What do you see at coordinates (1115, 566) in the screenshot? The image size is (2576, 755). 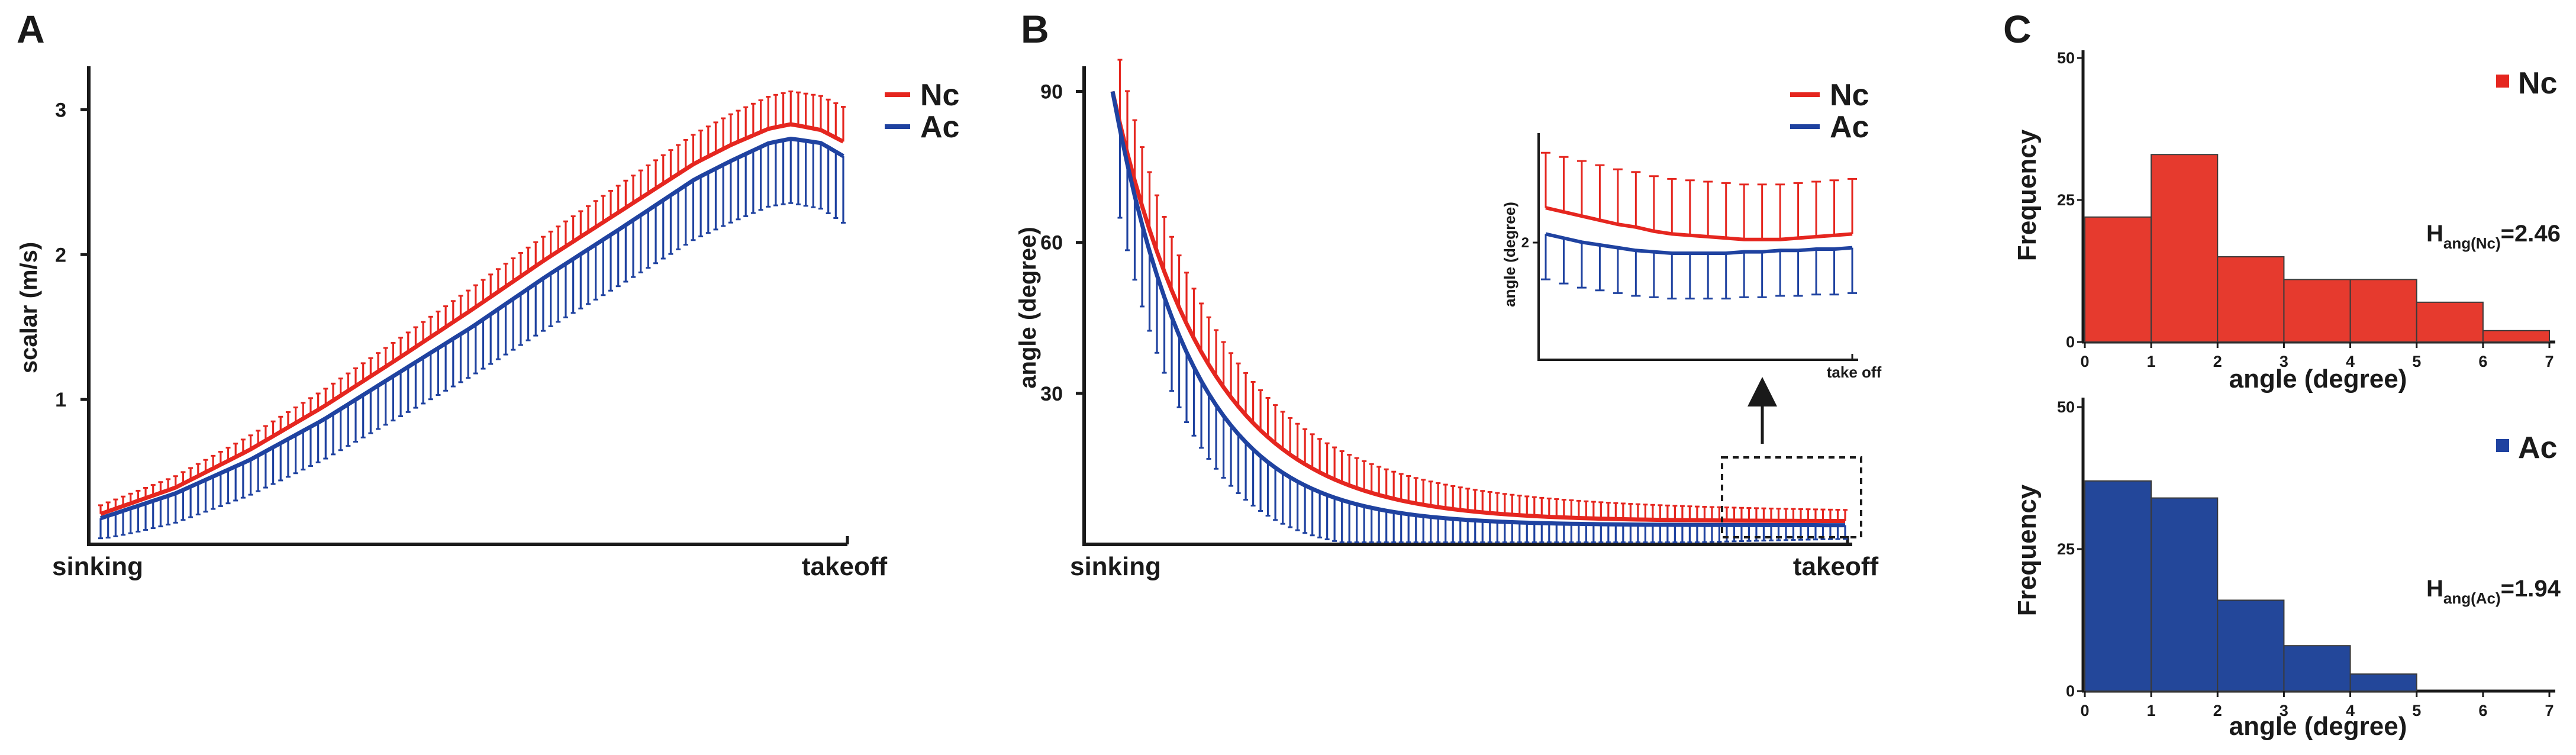 I see `panel-b-x-start-label: sinking` at bounding box center [1115, 566].